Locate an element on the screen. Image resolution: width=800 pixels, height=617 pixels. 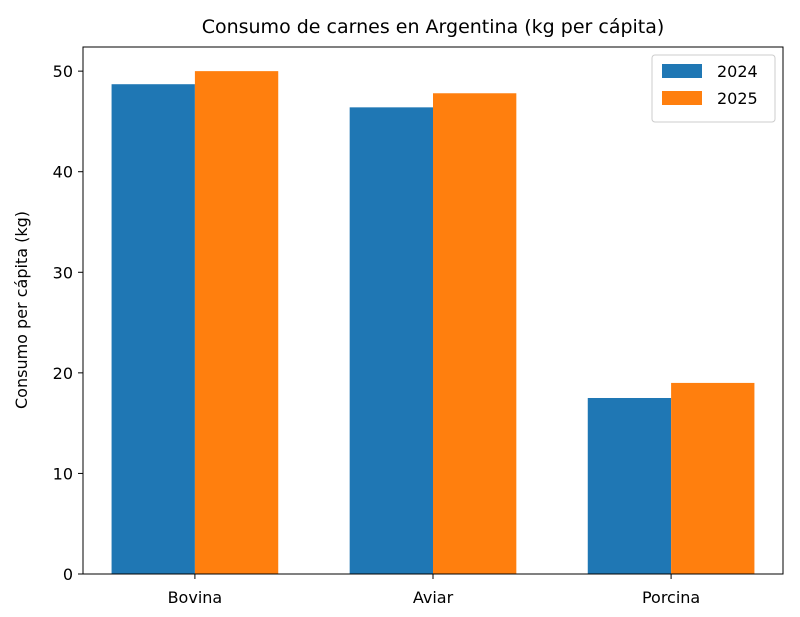
y-axis-label: Consumo per cápita (kg) is located at coordinates (21, 310).